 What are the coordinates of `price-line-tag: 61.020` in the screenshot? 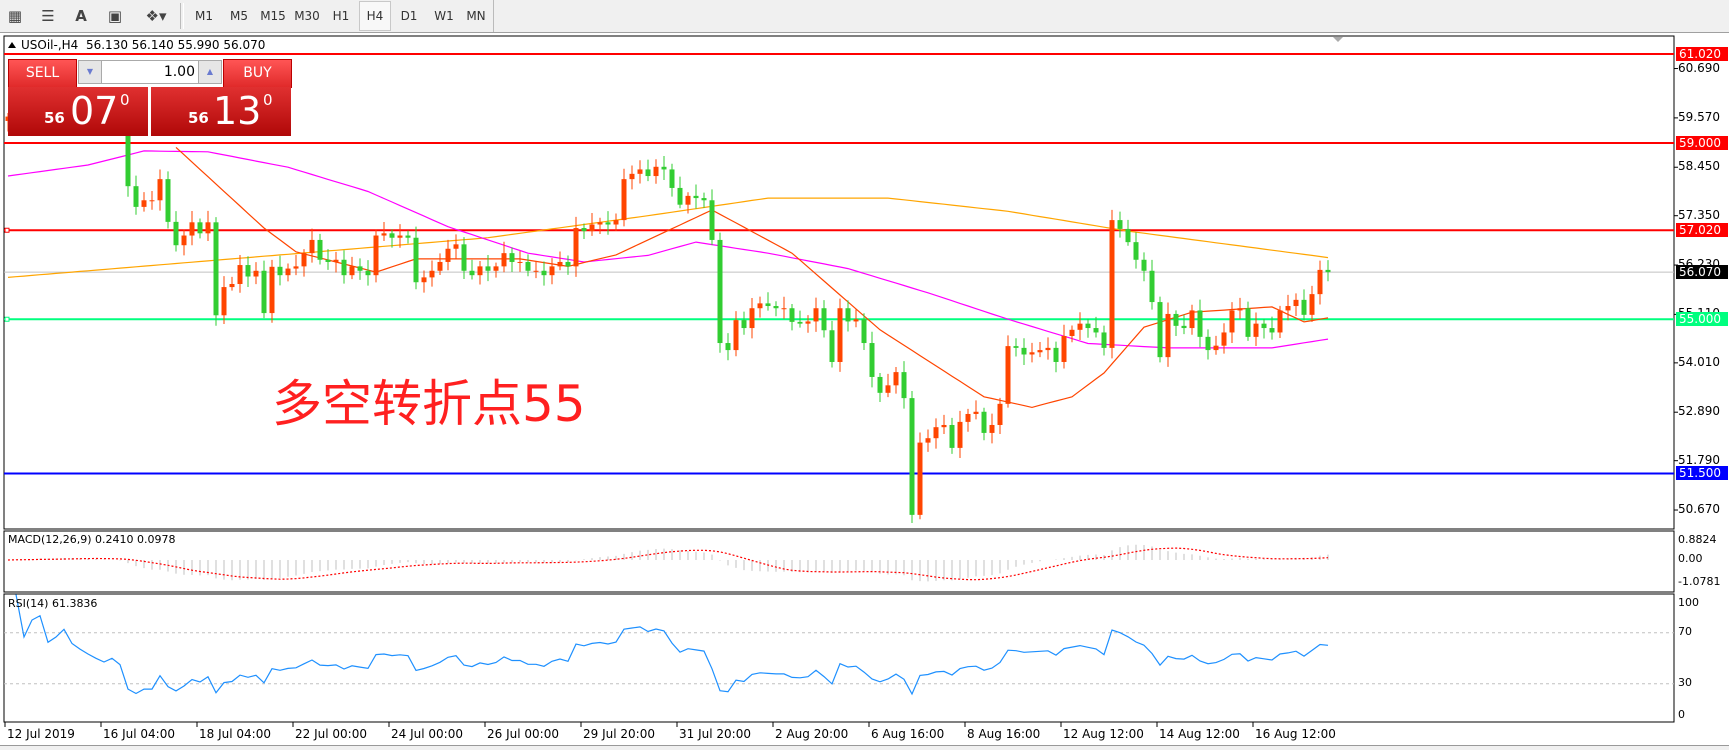 It's located at (1702, 54).